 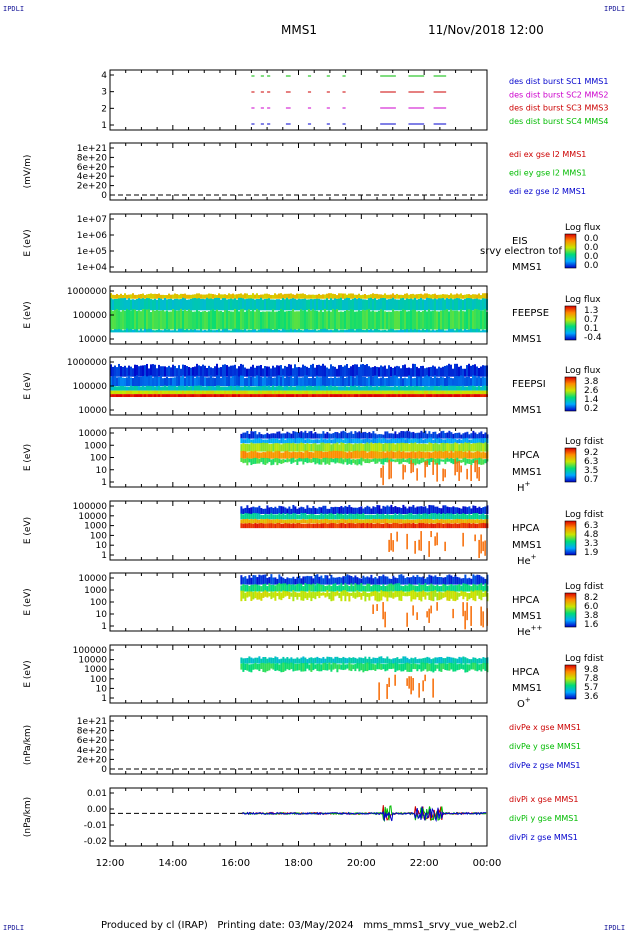 What do you see at coordinates (298, 243) in the screenshot?
I see `panel-frame-eis` at bounding box center [298, 243].